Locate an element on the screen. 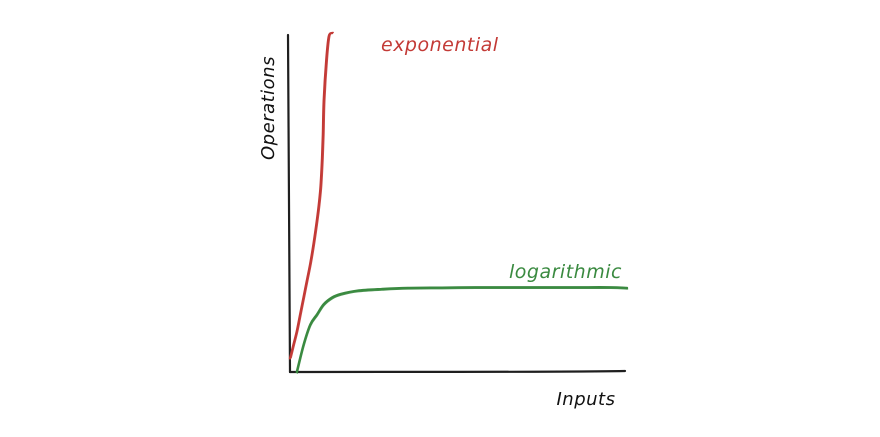  x-axis-label: Inputs is located at coordinates (586, 399).